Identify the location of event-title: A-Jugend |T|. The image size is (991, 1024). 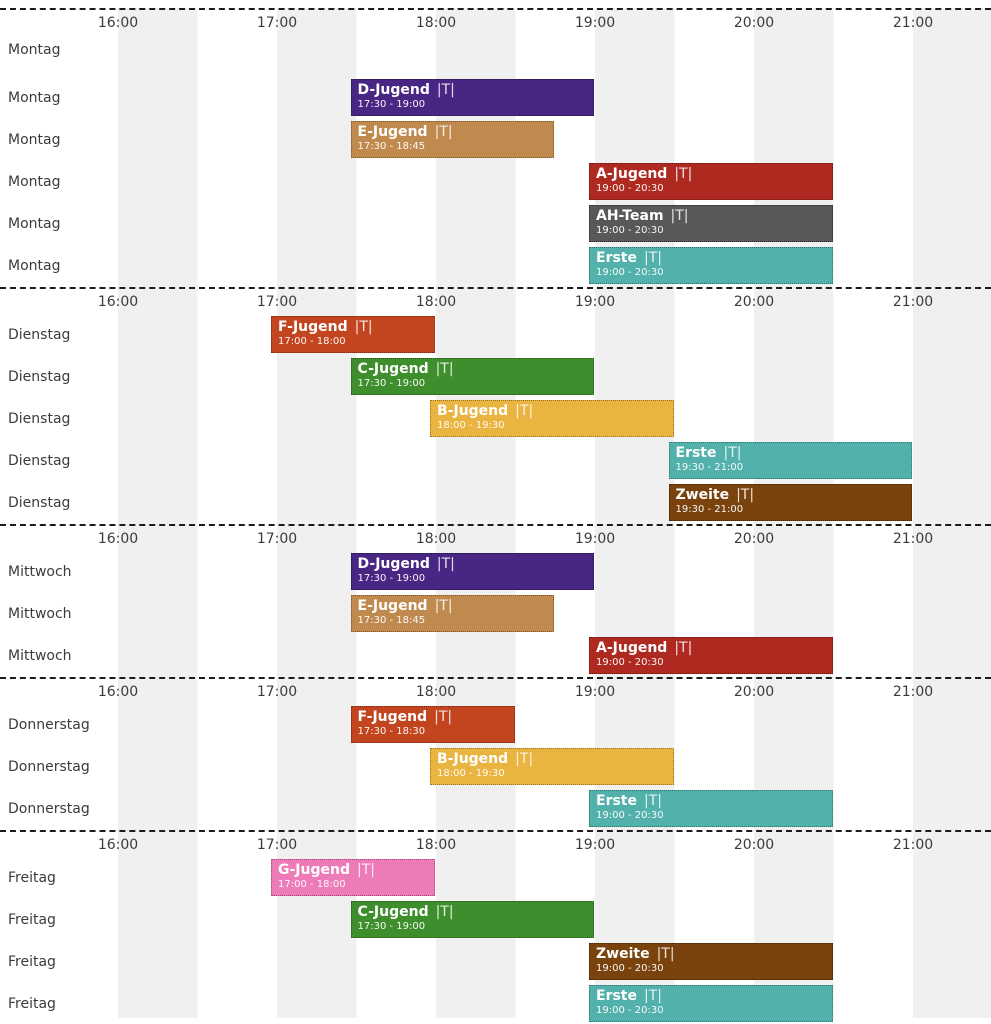
(712, 648).